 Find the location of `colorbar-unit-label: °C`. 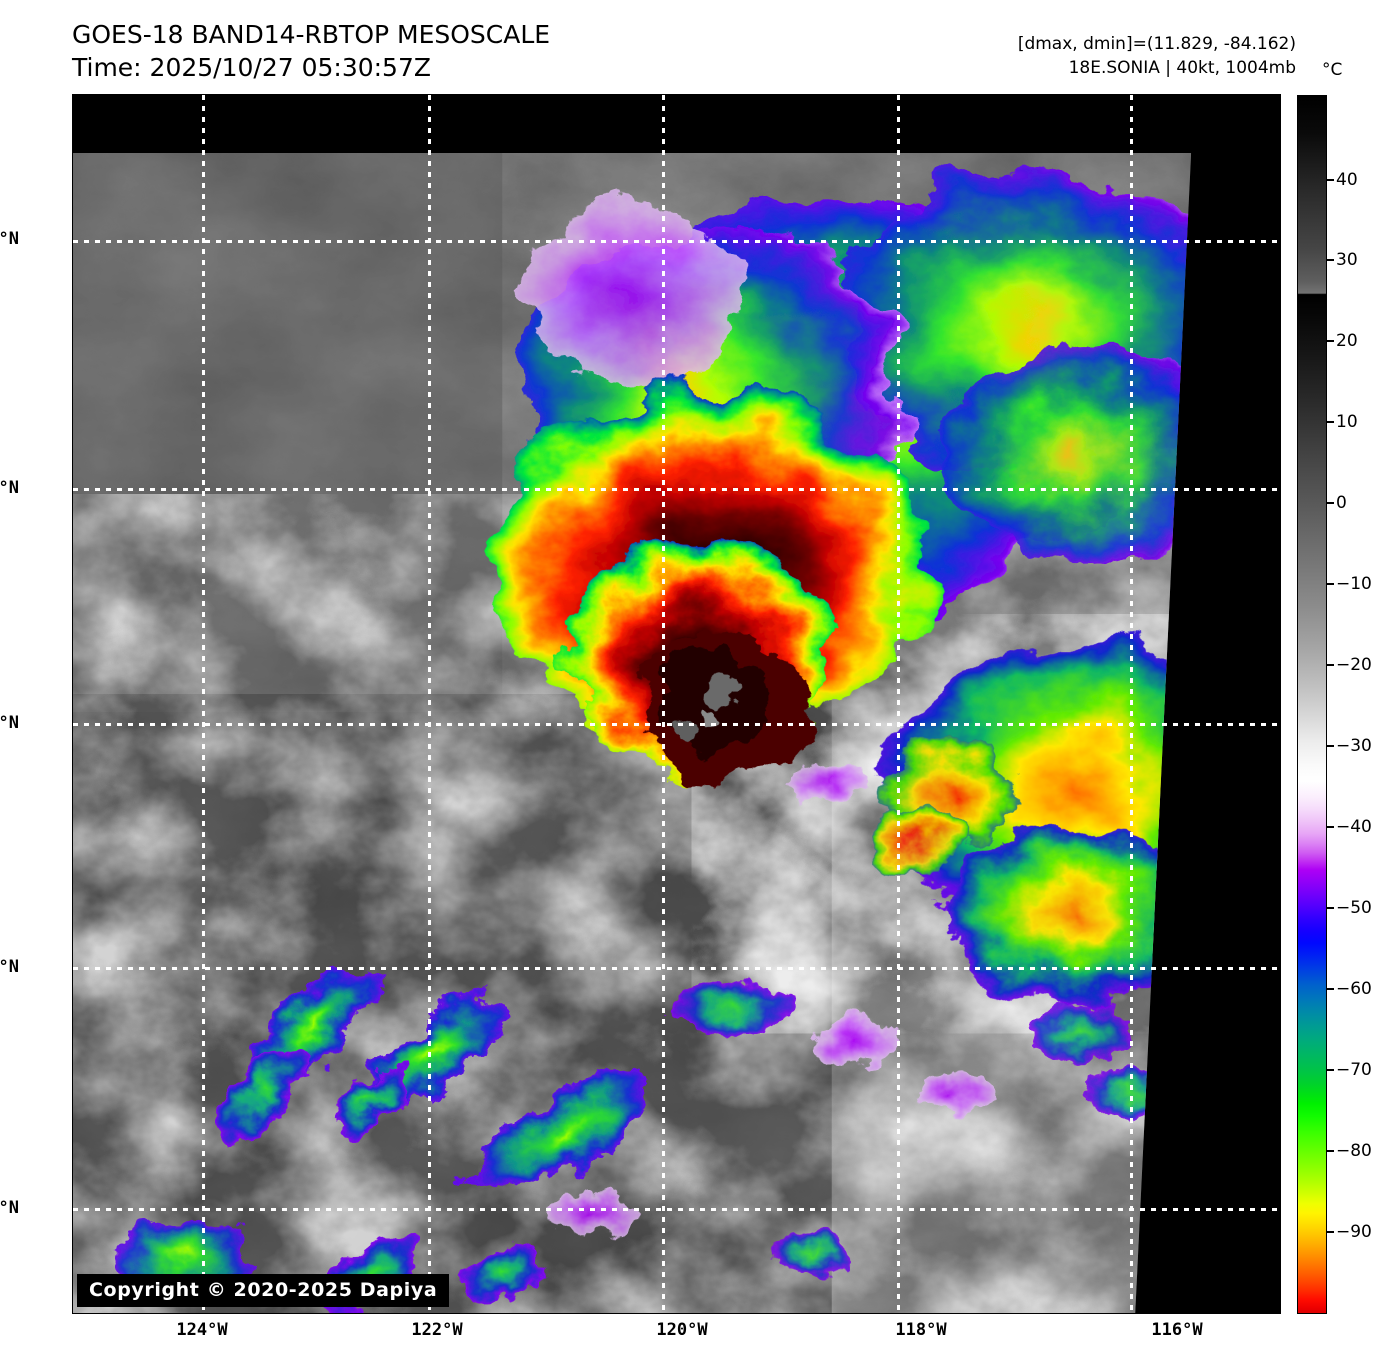

colorbar-unit-label: °C is located at coordinates (1332, 70).